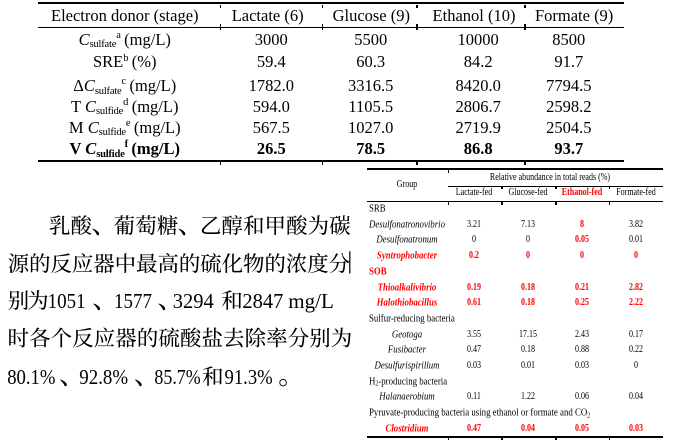 The image size is (679, 442). Describe the element at coordinates (249, 377) in the screenshot. I see `svg-text: 91.3%` at that location.